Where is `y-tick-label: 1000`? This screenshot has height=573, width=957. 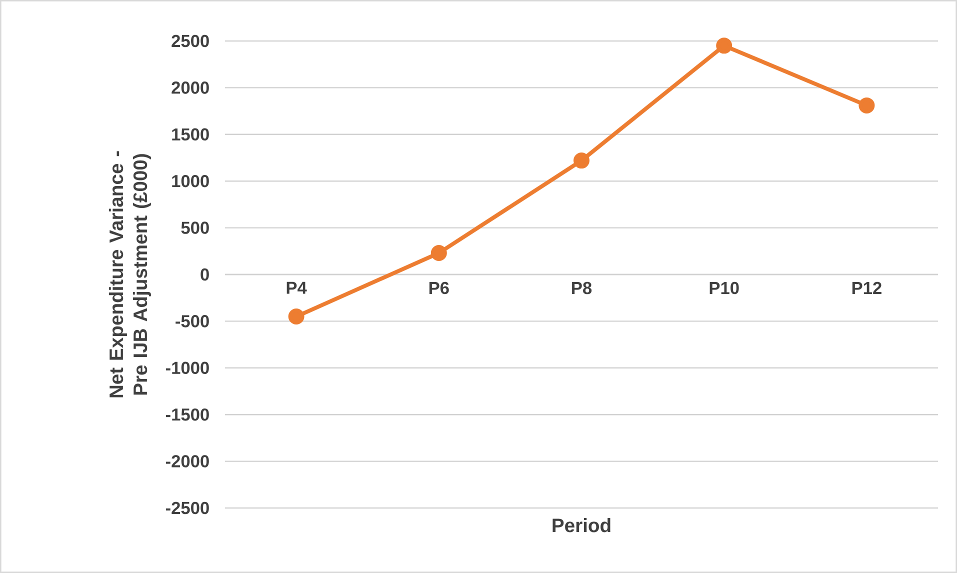
y-tick-label: 1000 is located at coordinates (190, 181).